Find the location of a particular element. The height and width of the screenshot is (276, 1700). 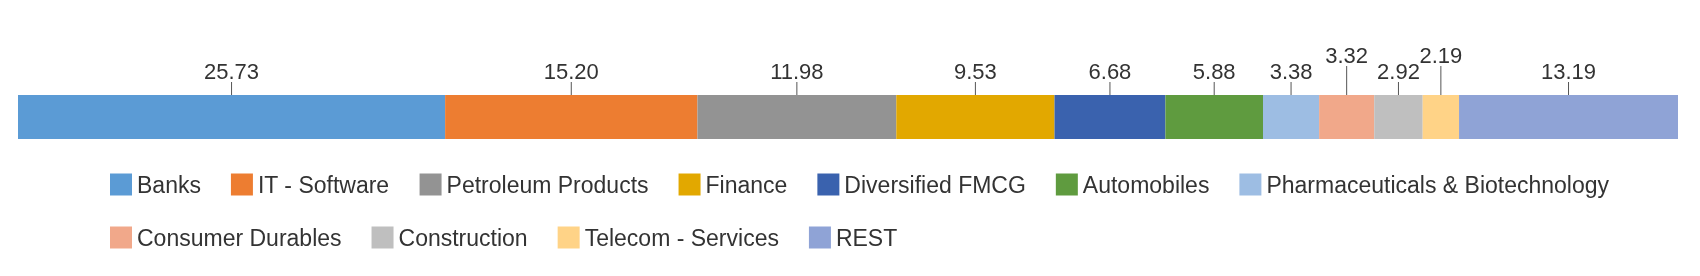

legend-label: REST is located at coordinates (866, 237).